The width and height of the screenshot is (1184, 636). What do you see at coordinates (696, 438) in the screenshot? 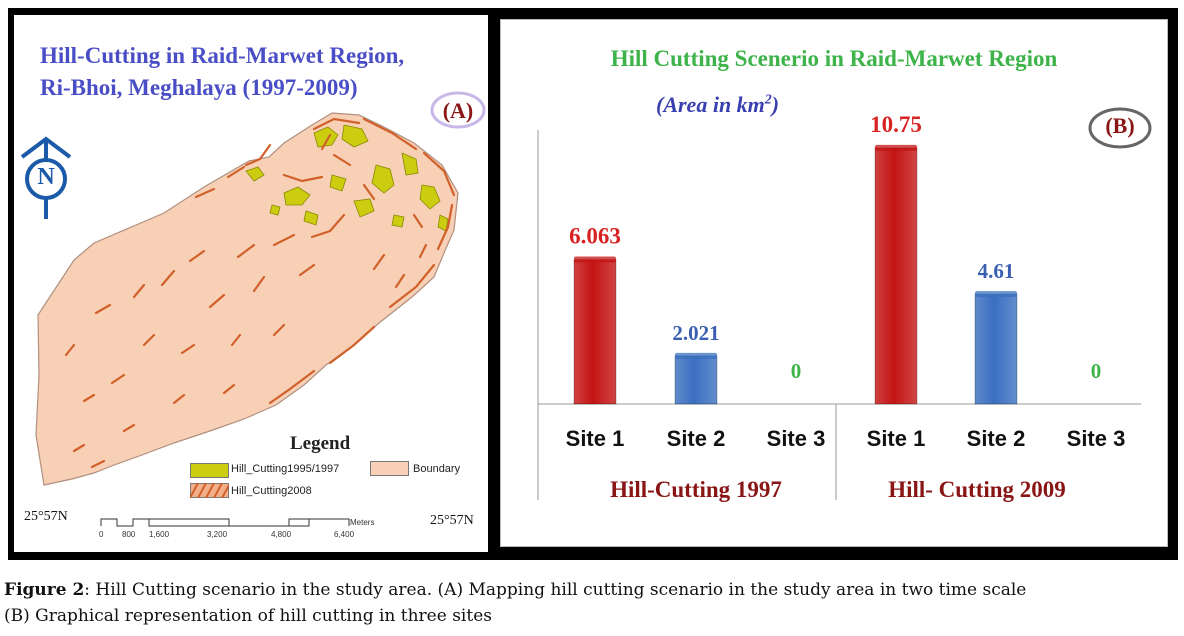
I see `category-label-1-2: Site 2` at bounding box center [696, 438].